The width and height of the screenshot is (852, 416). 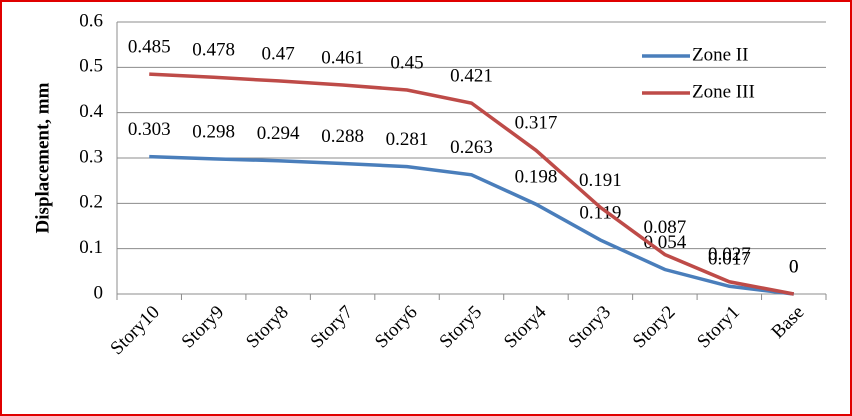 I want to click on data-label: 0.288, so click(x=342, y=136).